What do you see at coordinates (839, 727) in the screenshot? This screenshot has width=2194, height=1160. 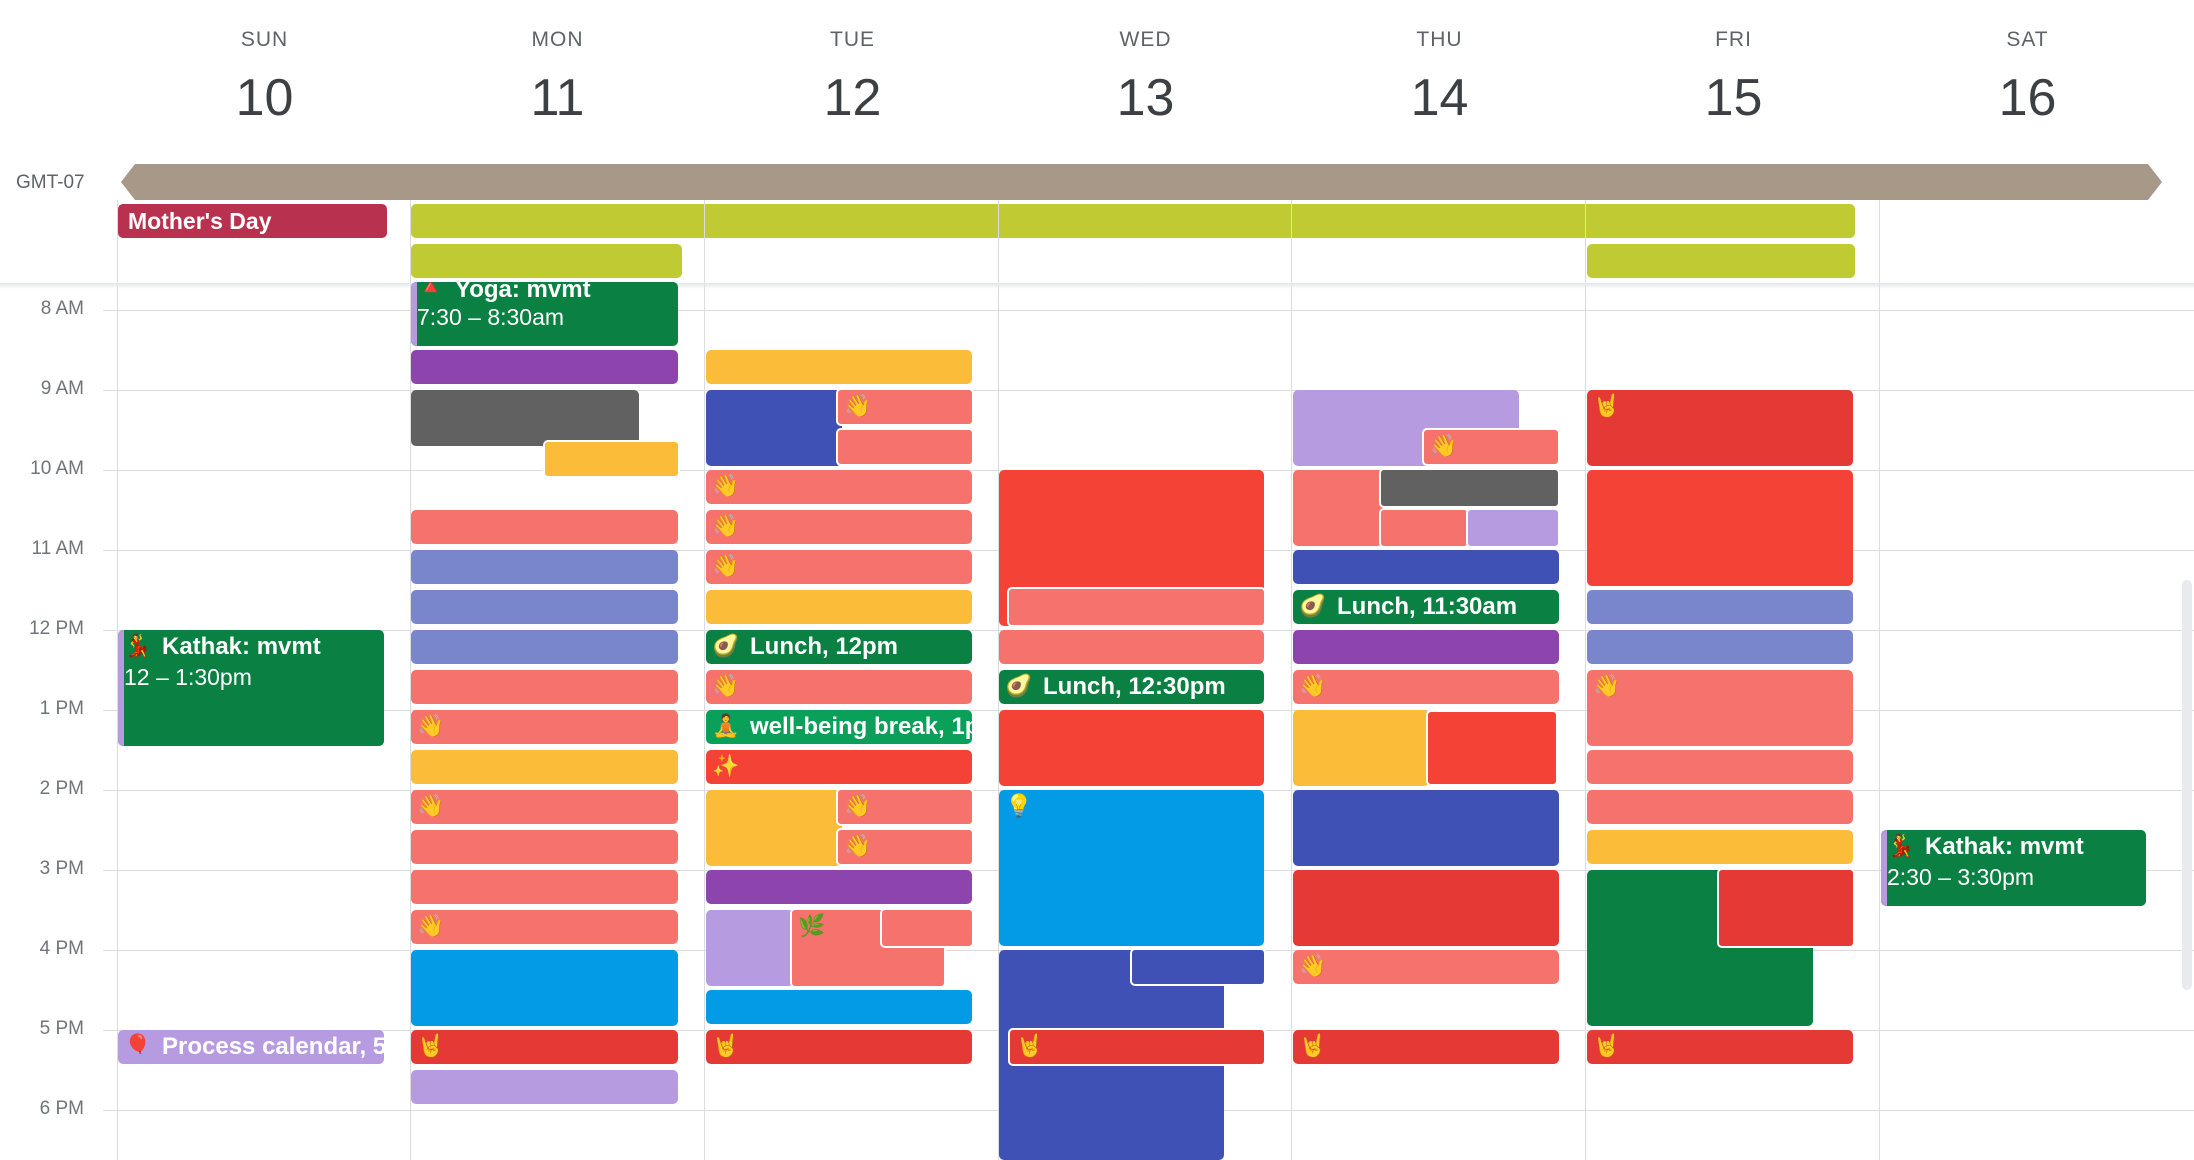 I see `event-wellbeing-break: 🧘 well-being break, 1pm` at bounding box center [839, 727].